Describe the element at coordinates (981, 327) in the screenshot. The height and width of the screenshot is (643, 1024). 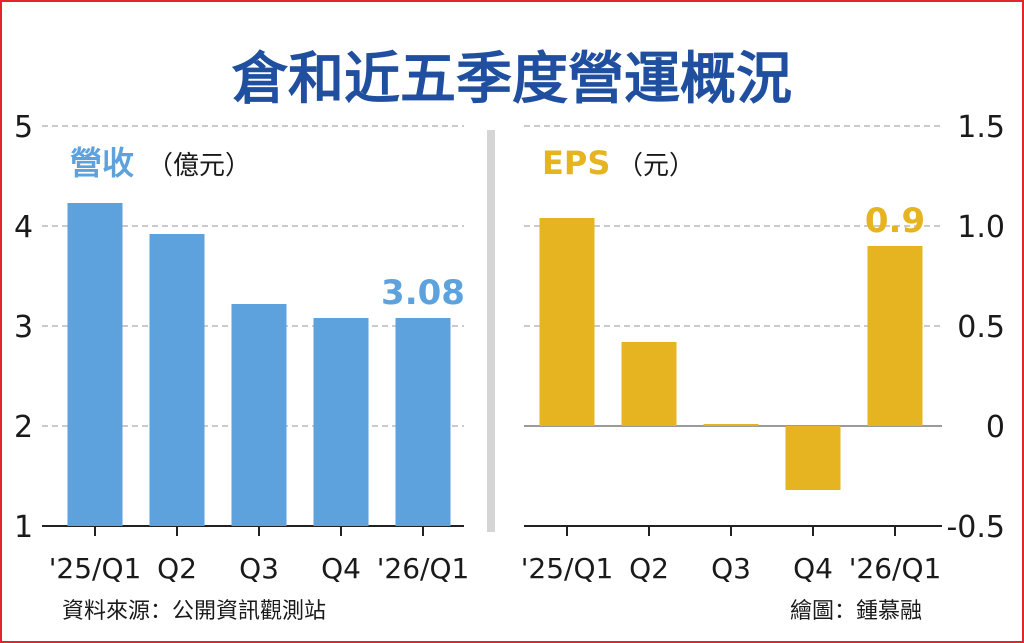
I see `y-tick-label: 0.5` at that location.